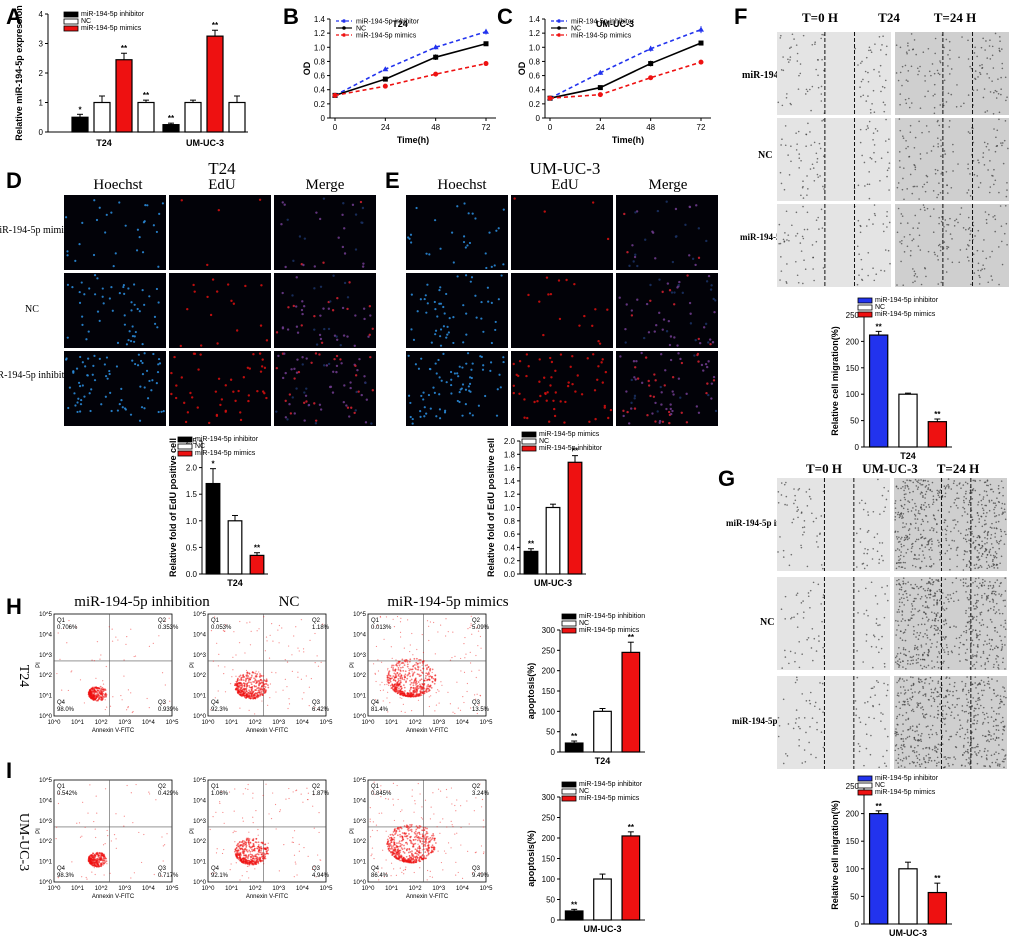 The width and height of the screenshot is (1020, 945). What do you see at coordinates (880, 785) in the screenshot?
I see `legend-label: NC` at bounding box center [880, 785].